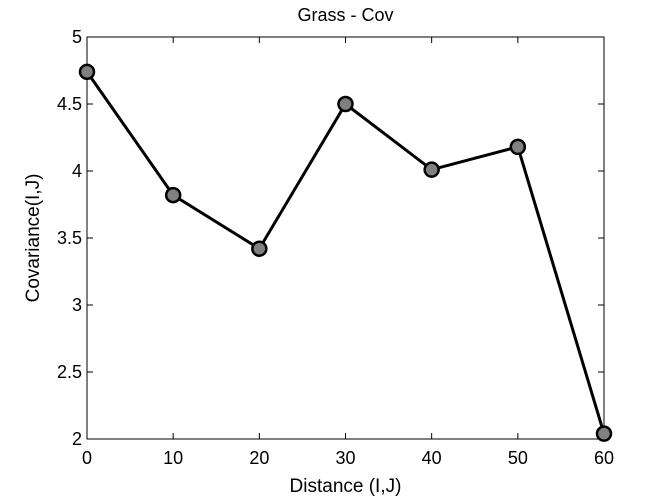 This screenshot has height=500, width=667. What do you see at coordinates (259, 458) in the screenshot?
I see `x-tick-label: 20` at bounding box center [259, 458].